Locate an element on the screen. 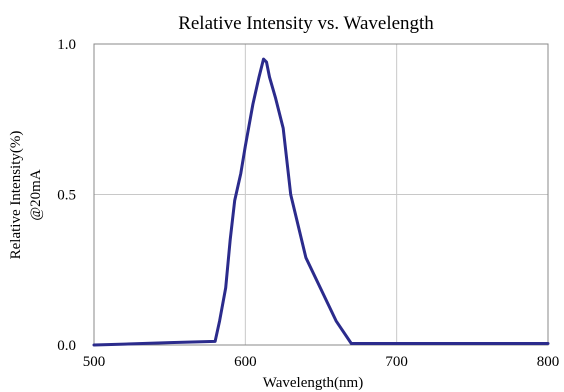  x-tick-label: 800 is located at coordinates (548, 362).